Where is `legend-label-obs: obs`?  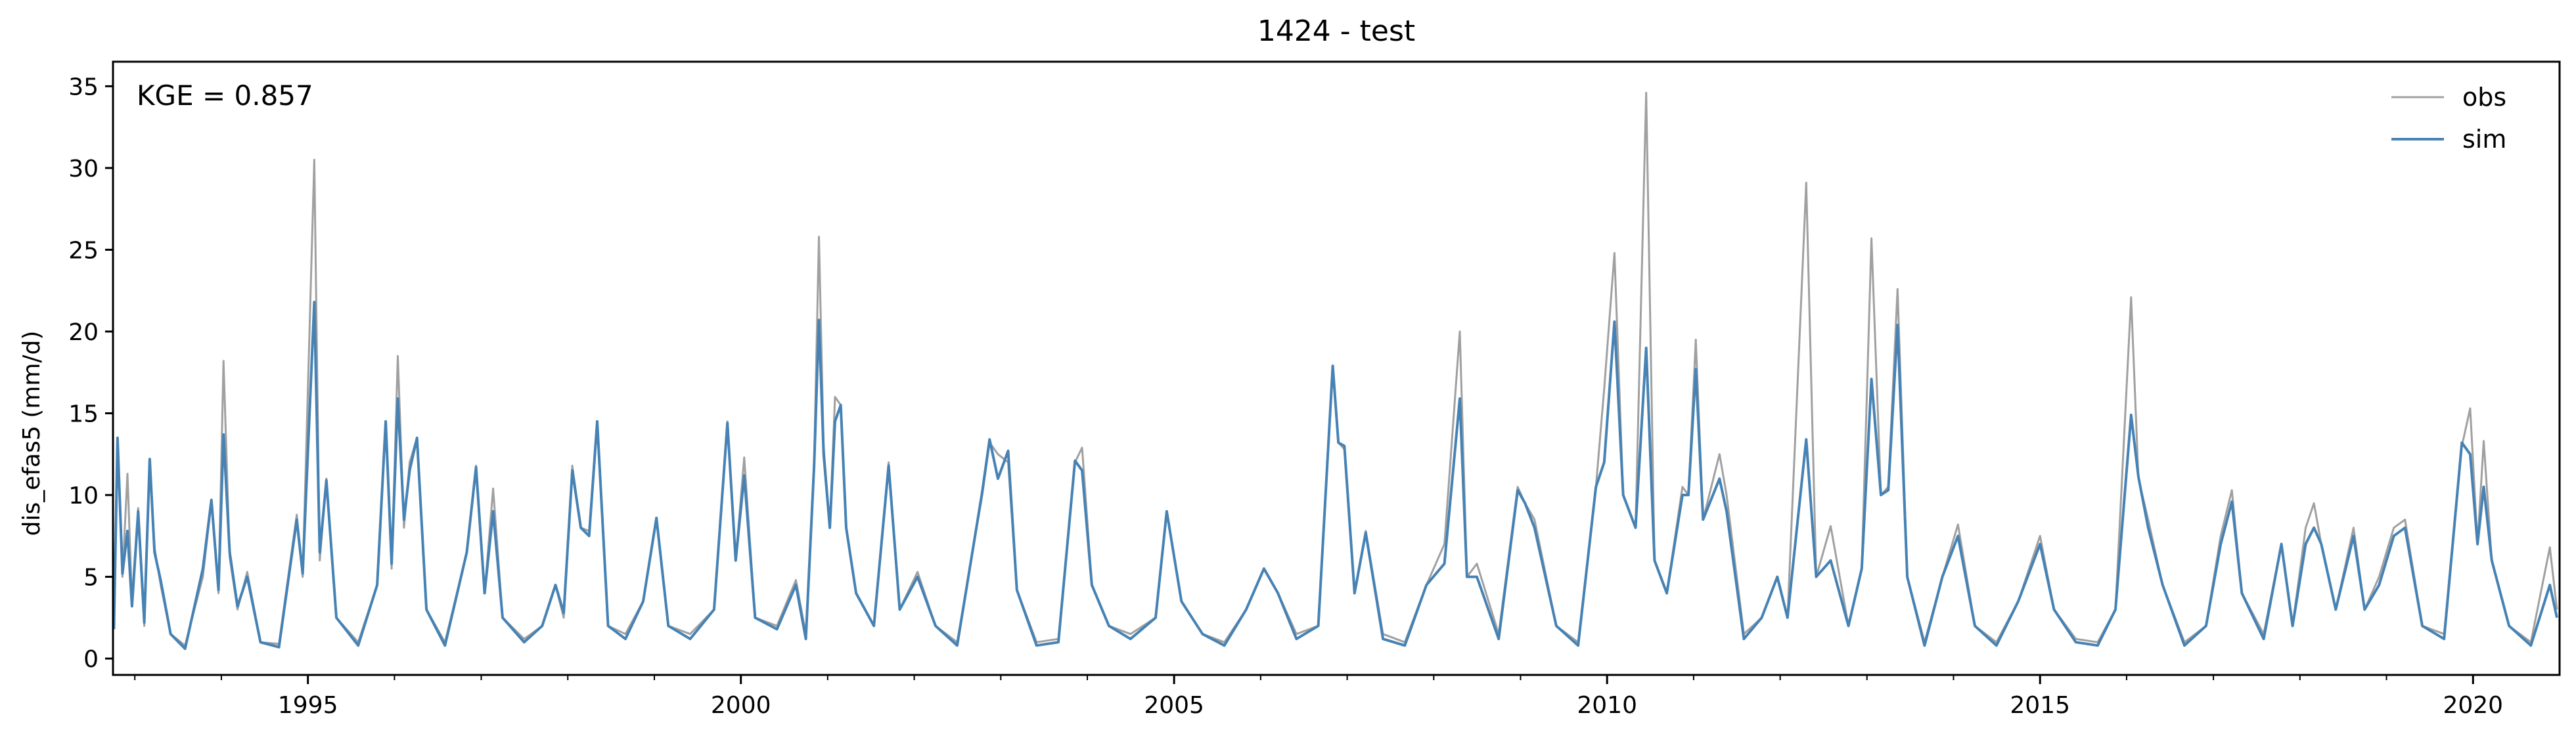 legend-label-obs: obs is located at coordinates (2484, 97).